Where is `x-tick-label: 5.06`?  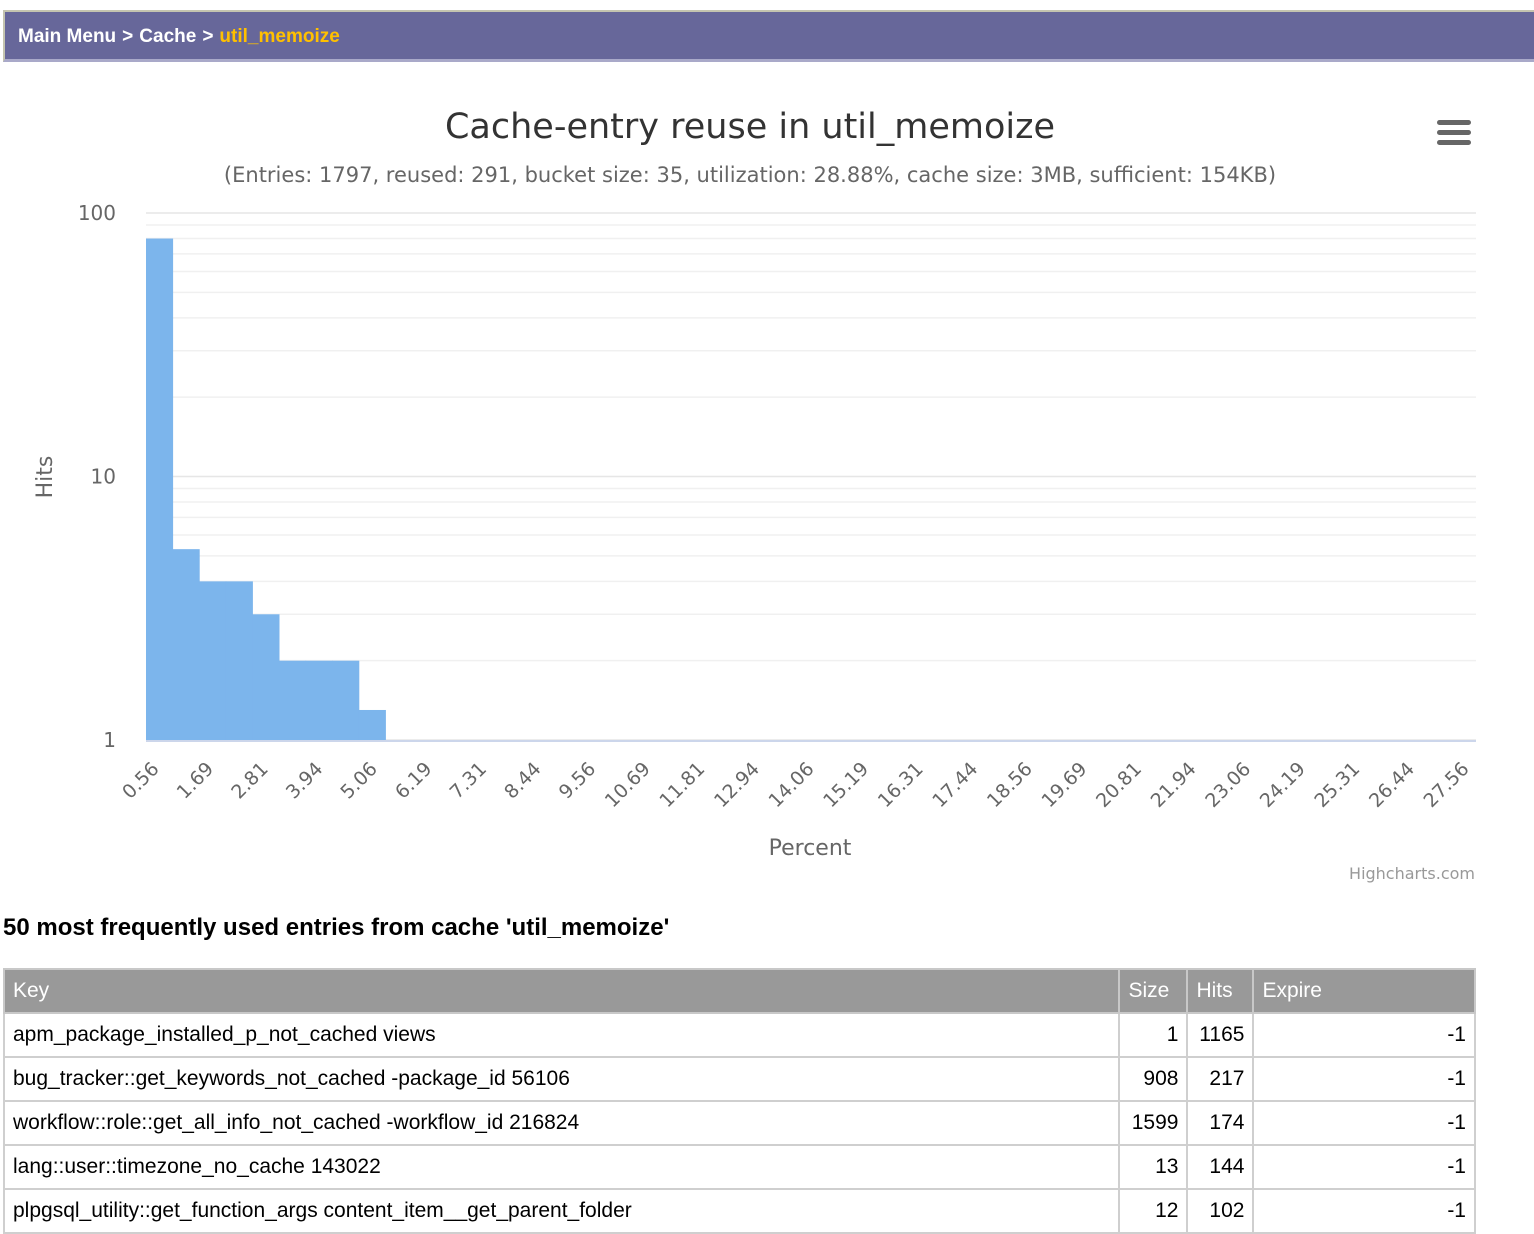 x-tick-label: 5.06 is located at coordinates (358, 780).